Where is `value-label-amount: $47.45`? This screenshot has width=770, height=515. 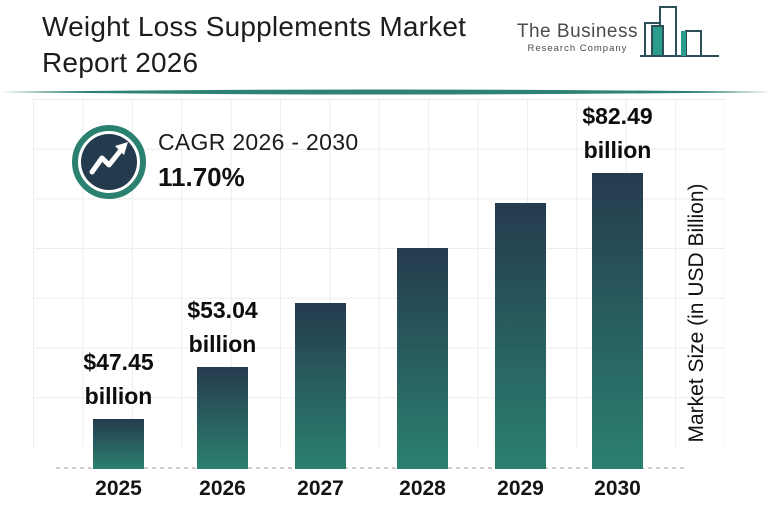
value-label-amount: $47.45 is located at coordinates (118, 362).